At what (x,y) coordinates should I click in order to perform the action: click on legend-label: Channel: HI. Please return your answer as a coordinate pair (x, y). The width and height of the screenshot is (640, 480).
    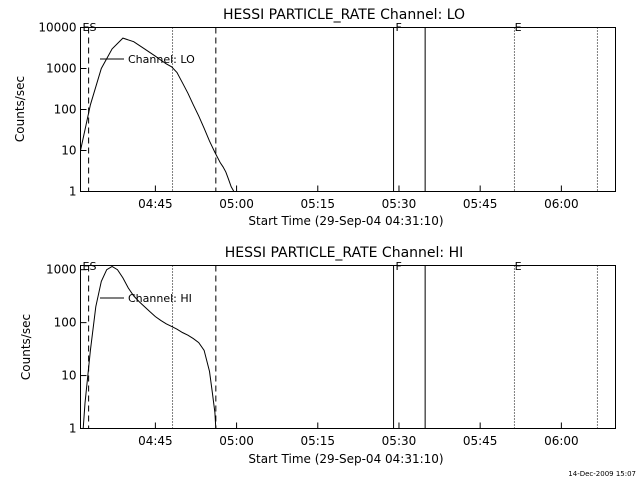
    Looking at the image, I should click on (160, 298).